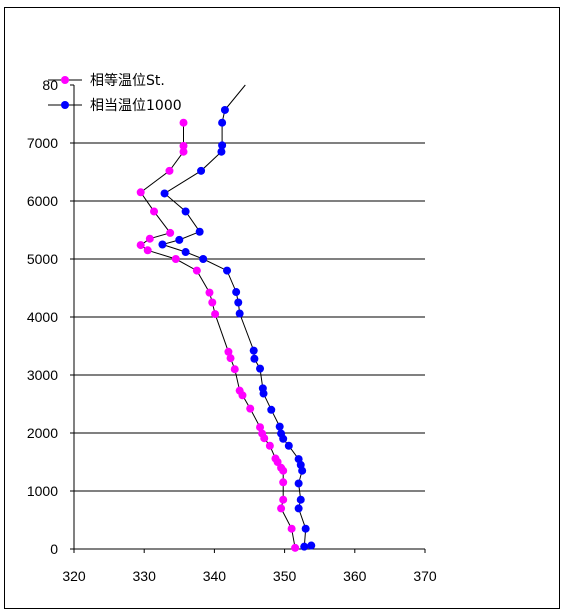 The image size is (570, 615). I want to click on x-tick-label-350: 350, so click(285, 576).